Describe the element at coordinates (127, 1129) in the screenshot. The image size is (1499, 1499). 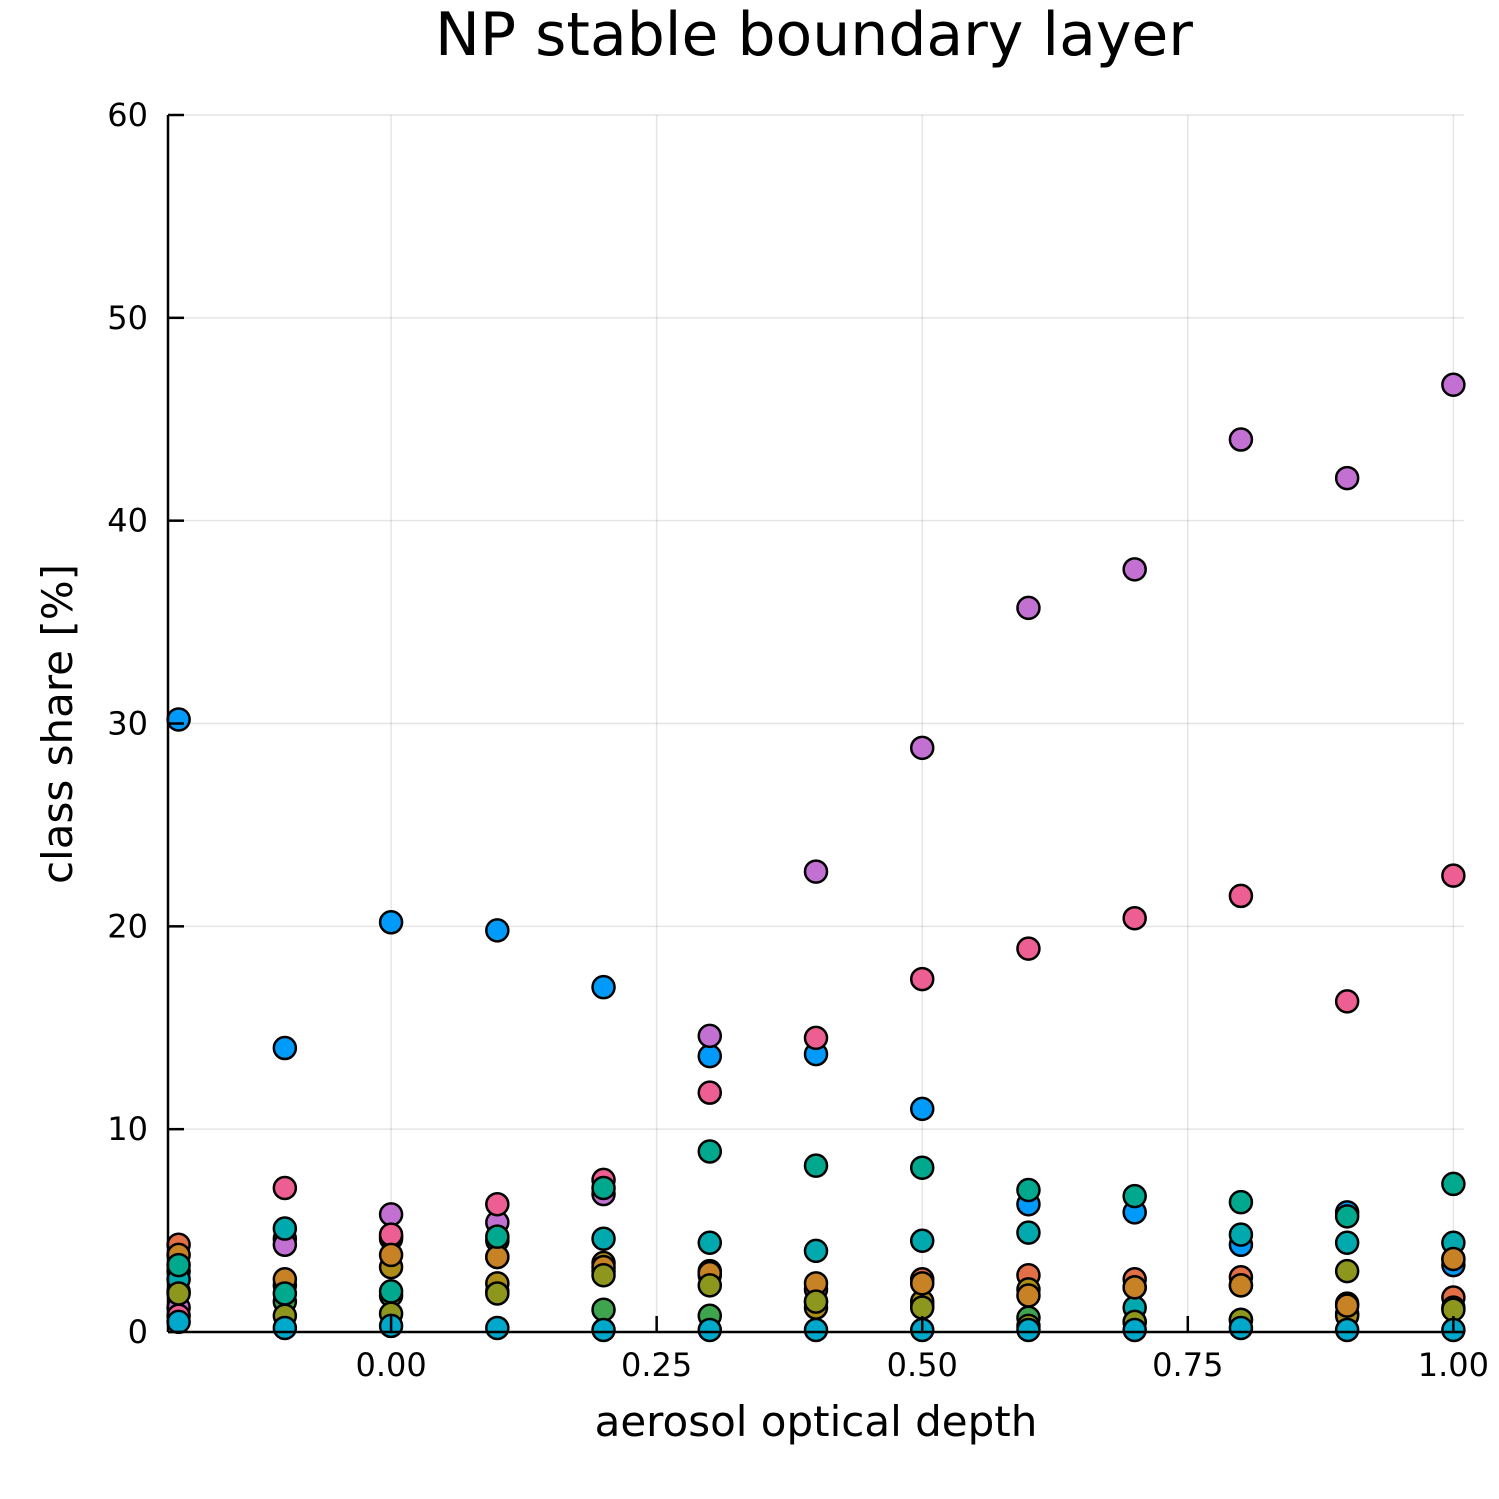
I see `y-tick-label: 10` at that location.